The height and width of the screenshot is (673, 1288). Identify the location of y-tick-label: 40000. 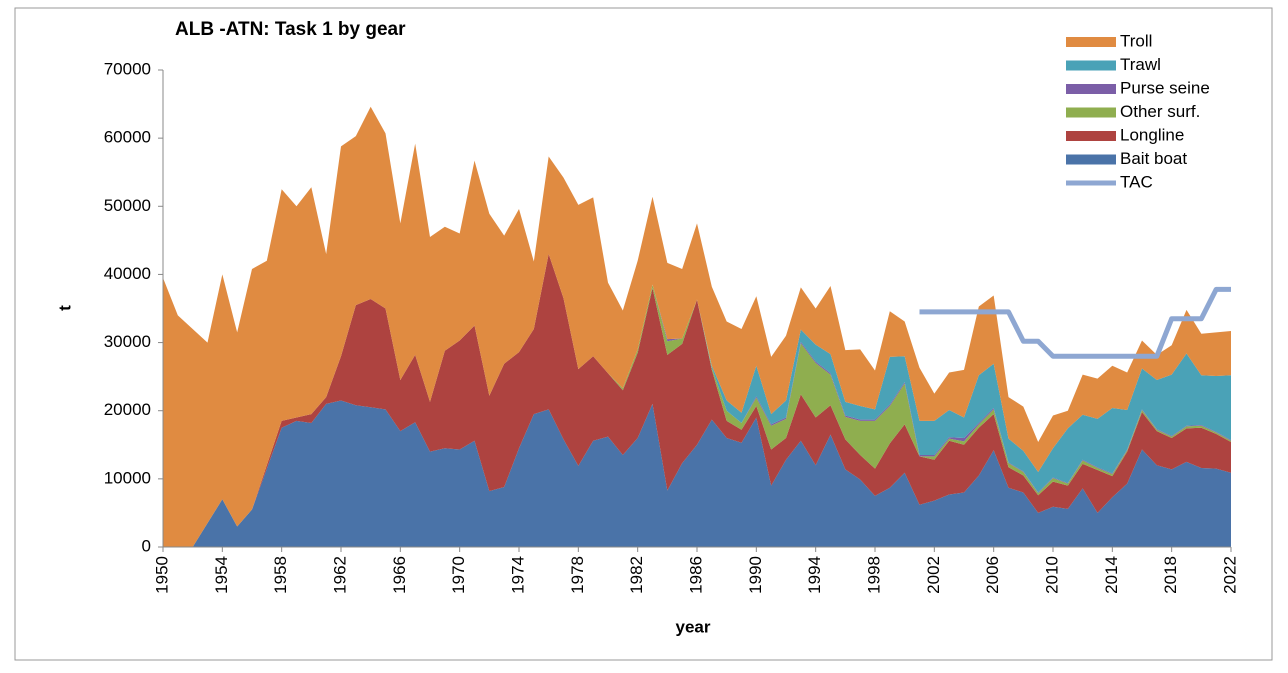
(127, 273).